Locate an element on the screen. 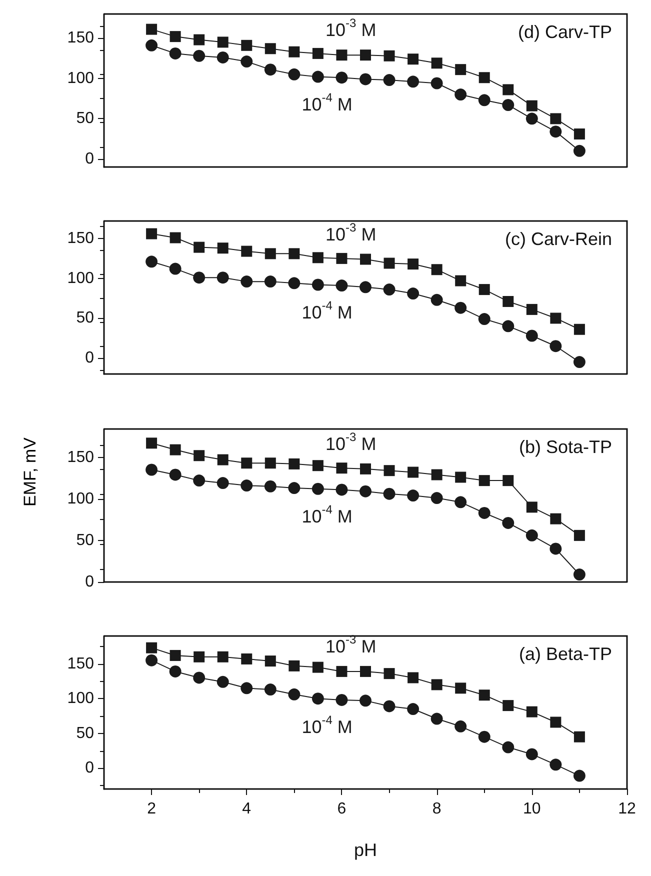 Image resolution: width=651 pixels, height=876 pixels. x-tick-label: 2 is located at coordinates (151, 809).